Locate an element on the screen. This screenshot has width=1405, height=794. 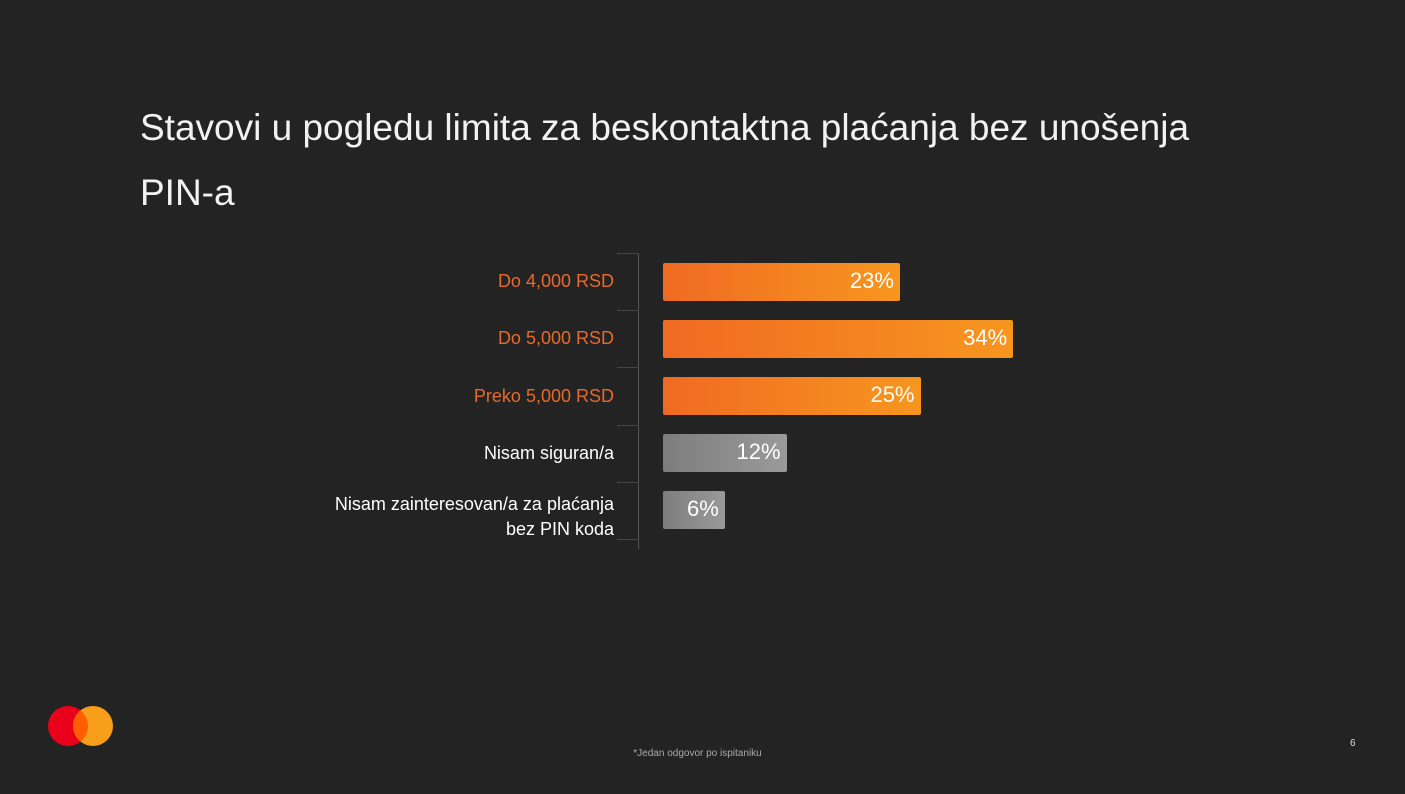
value-label: 6% is located at coordinates (703, 509).